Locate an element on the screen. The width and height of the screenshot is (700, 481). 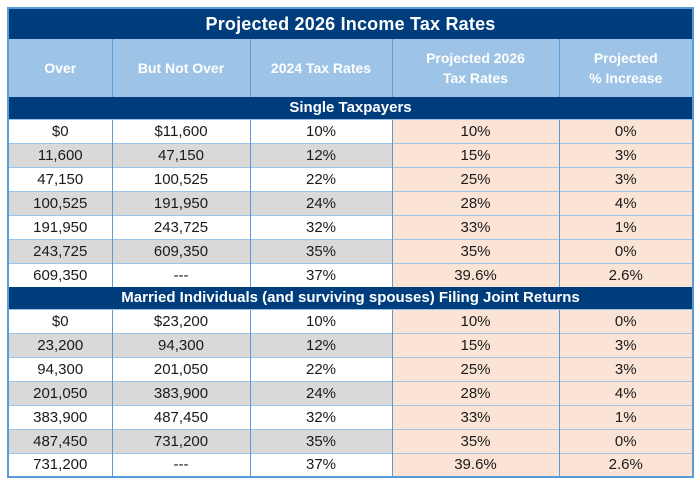
rate-2026-cell: 35% is located at coordinates (475, 250).